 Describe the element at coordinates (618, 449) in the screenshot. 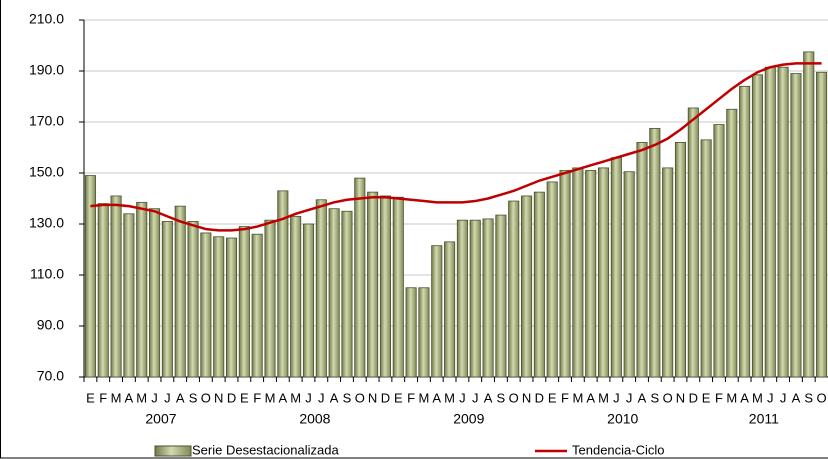

I see `legend-label: Tendencia-Ciclo` at that location.